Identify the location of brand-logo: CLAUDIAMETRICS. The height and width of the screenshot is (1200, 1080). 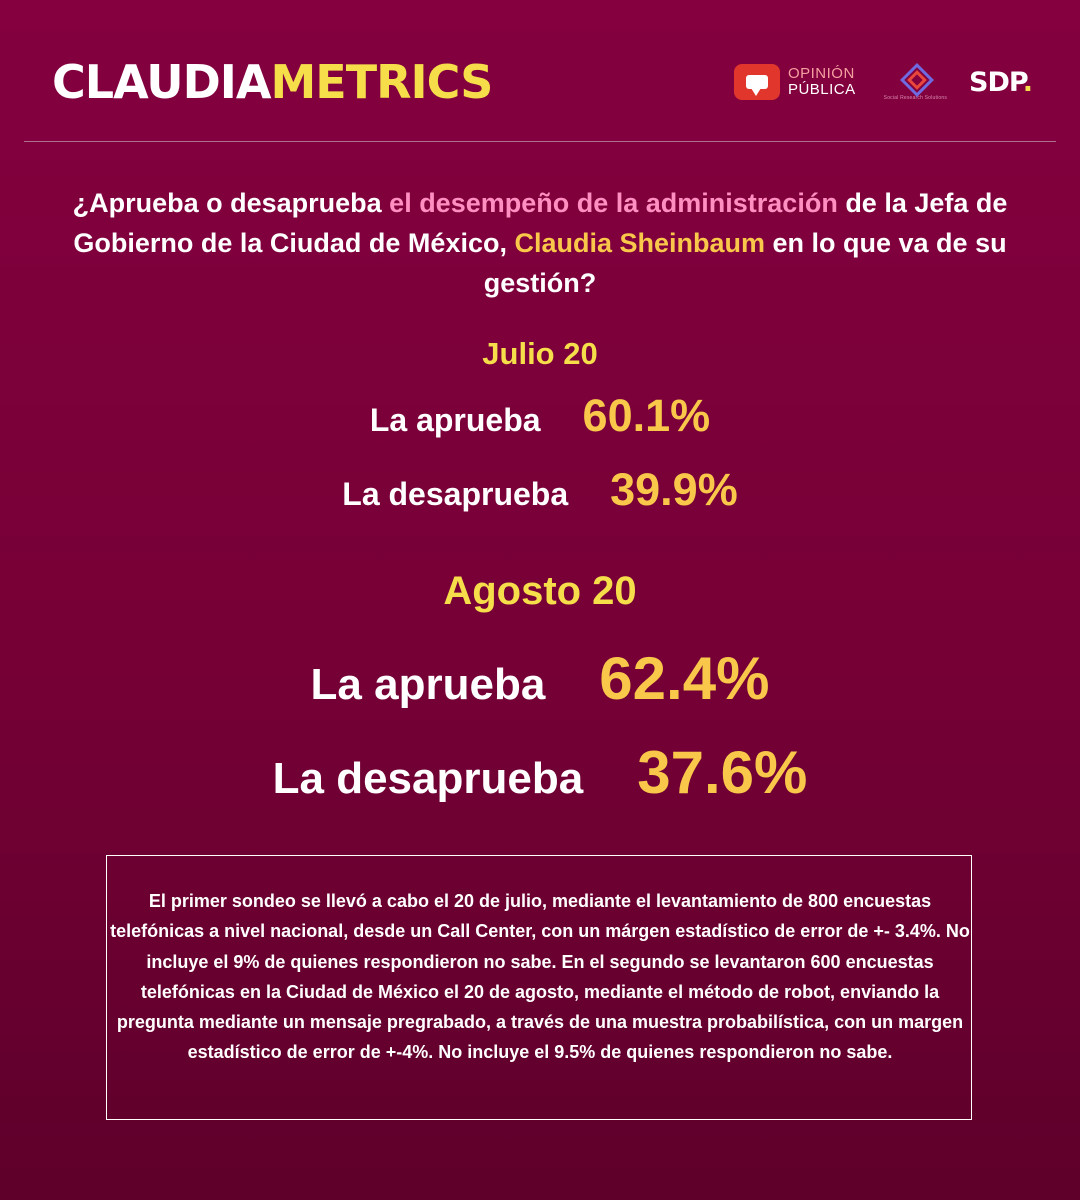
(272, 82).